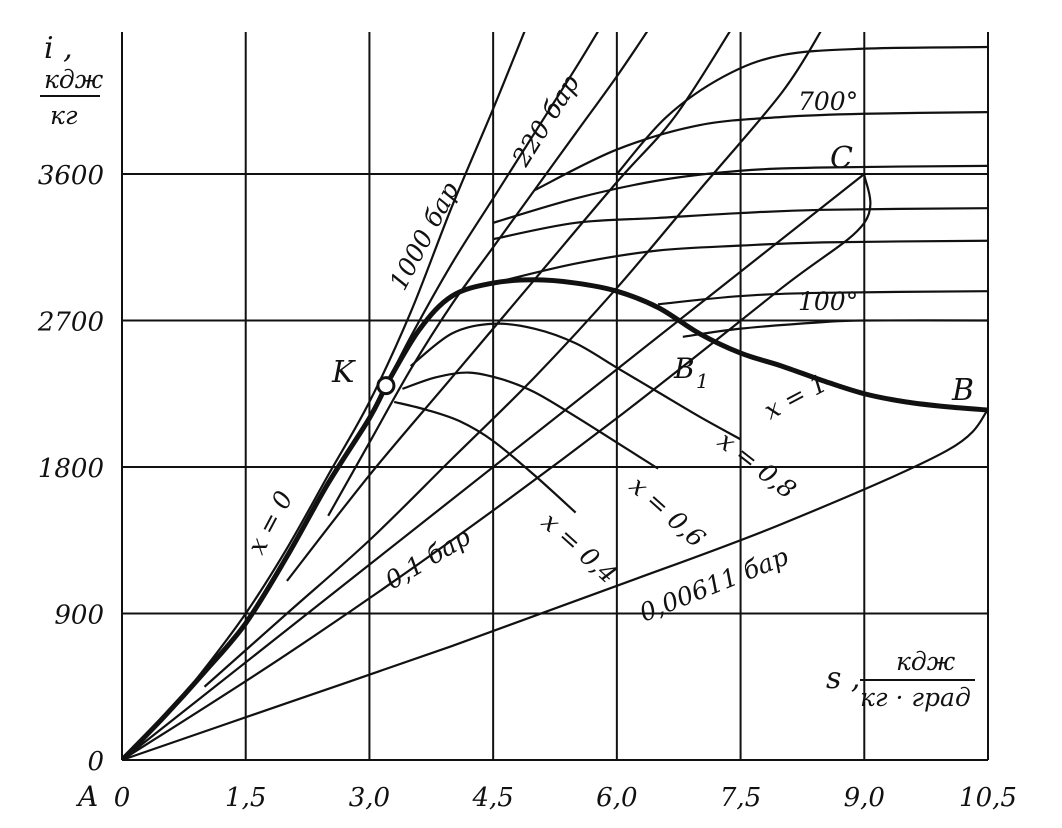 The image size is (1062, 828). I want to click on x-tick-label: 7,5, so click(740, 798).